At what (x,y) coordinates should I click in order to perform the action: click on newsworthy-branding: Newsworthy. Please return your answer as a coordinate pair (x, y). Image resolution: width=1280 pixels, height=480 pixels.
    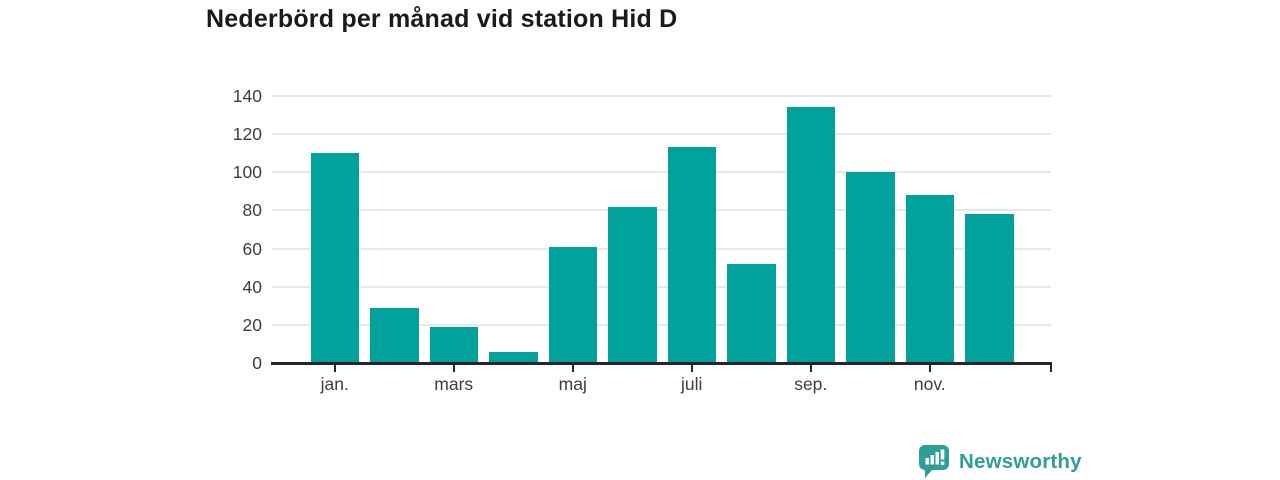
    Looking at the image, I should click on (1000, 461).